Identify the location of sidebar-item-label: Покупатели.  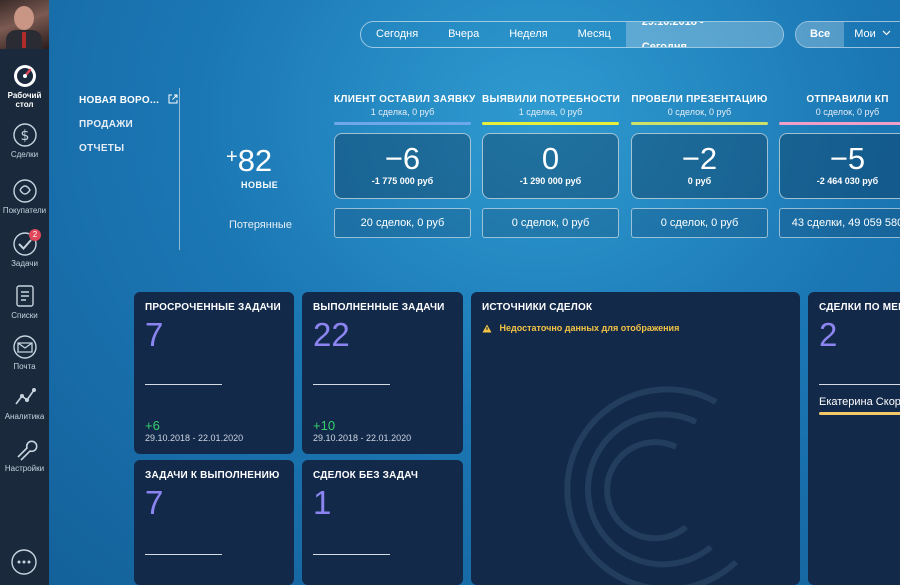
(24, 210).